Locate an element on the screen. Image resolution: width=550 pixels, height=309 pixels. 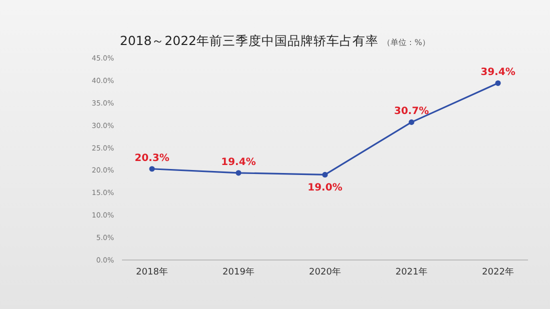
x-tick-label: 2019年 is located at coordinates (238, 272).